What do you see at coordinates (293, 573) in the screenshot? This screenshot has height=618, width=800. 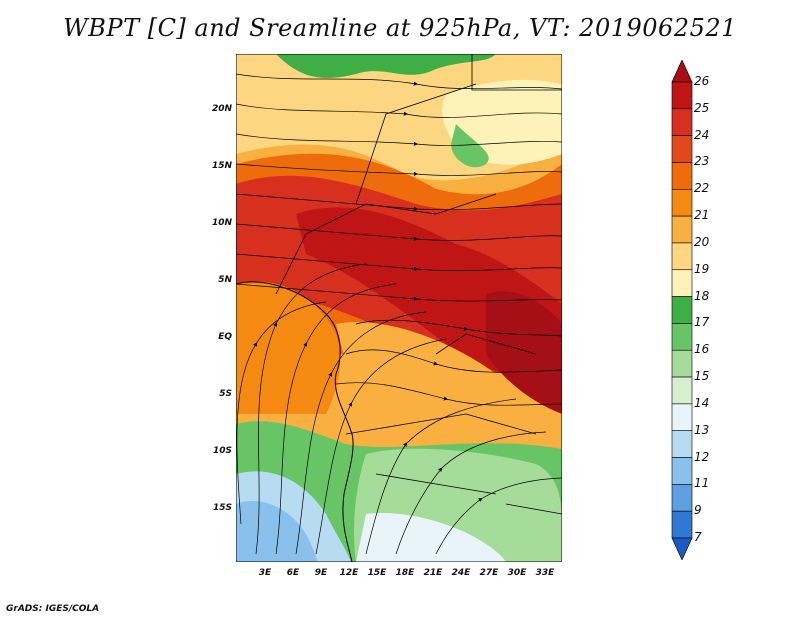 I see `lon-label: 6E` at bounding box center [293, 573].